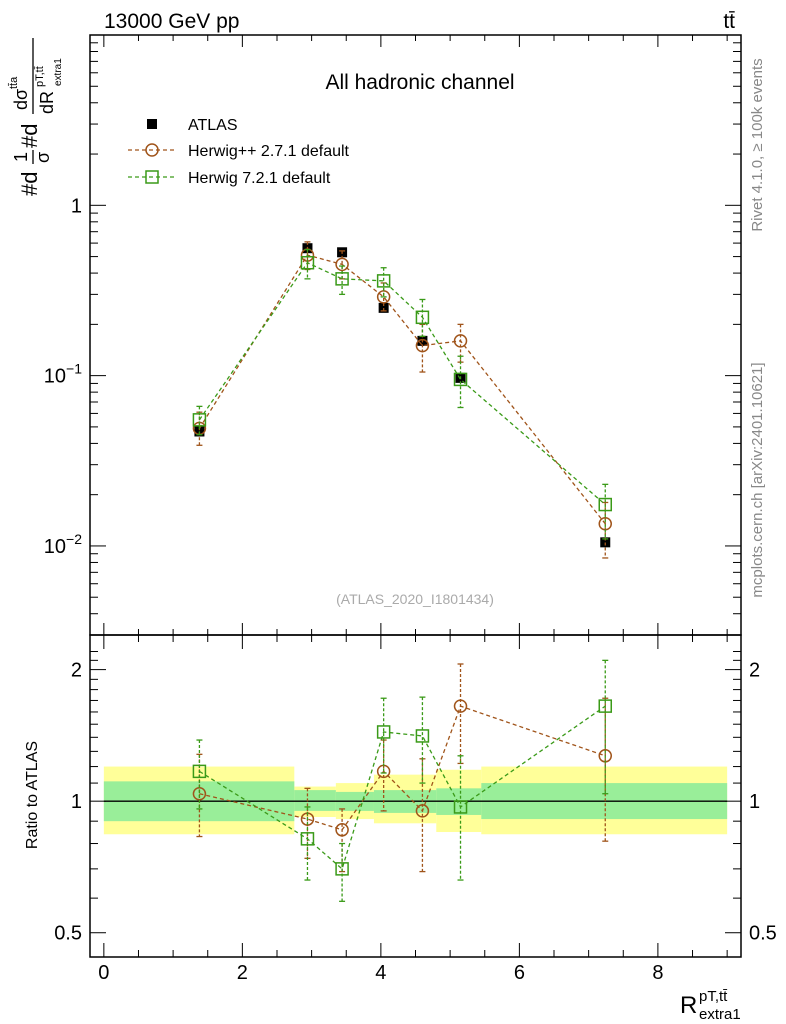 This screenshot has width=786, height=1024. What do you see at coordinates (76, 206) in the screenshot?
I see `main-y-tick-label: 1` at bounding box center [76, 206].